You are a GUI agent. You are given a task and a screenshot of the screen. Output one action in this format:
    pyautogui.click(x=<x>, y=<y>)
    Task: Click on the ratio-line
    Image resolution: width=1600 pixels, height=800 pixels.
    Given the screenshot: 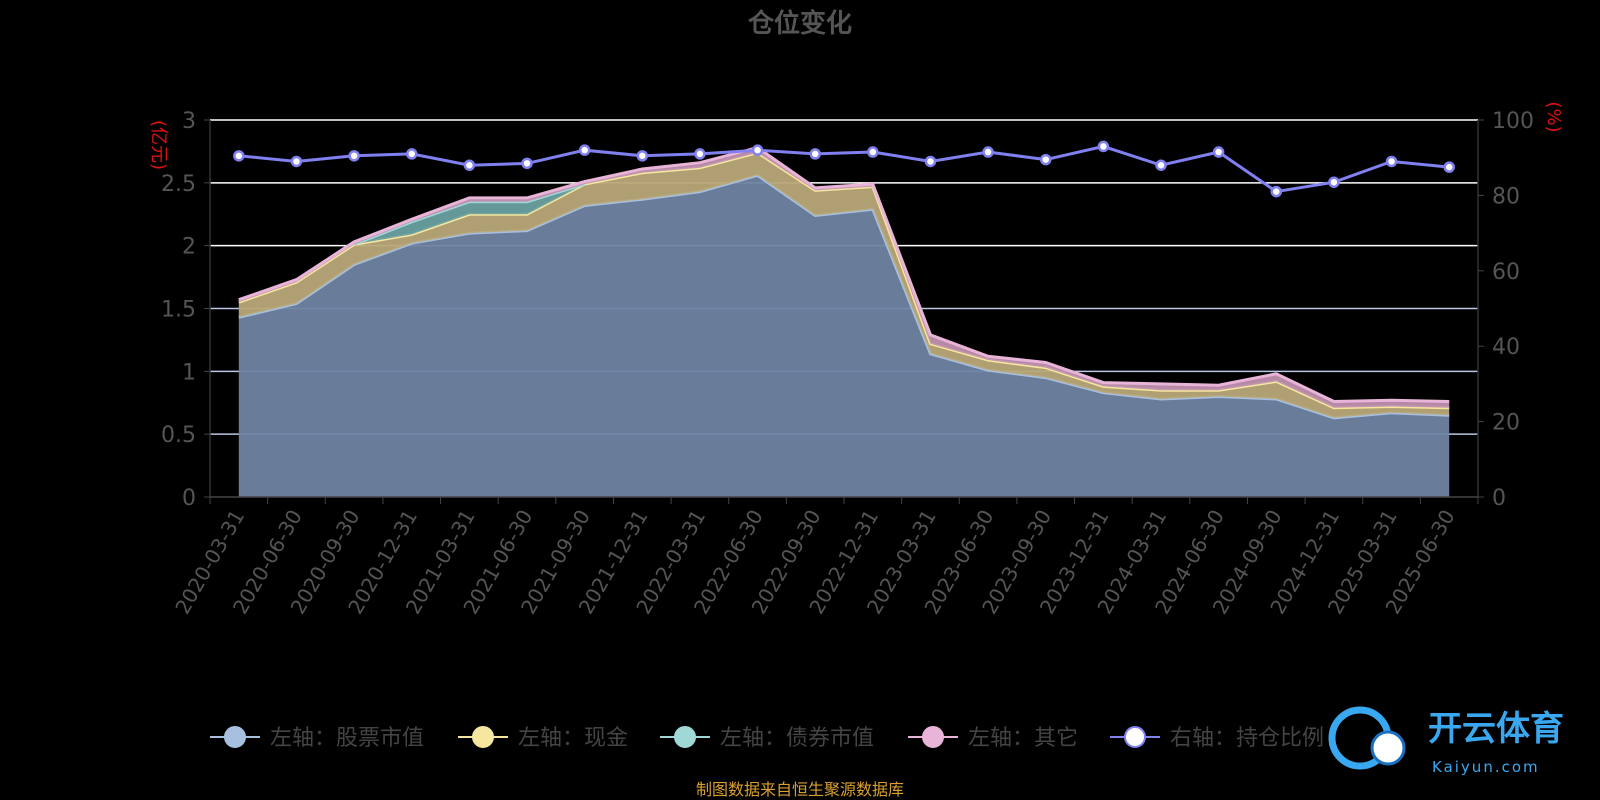 What is the action you would take?
    pyautogui.click(x=844, y=169)
    